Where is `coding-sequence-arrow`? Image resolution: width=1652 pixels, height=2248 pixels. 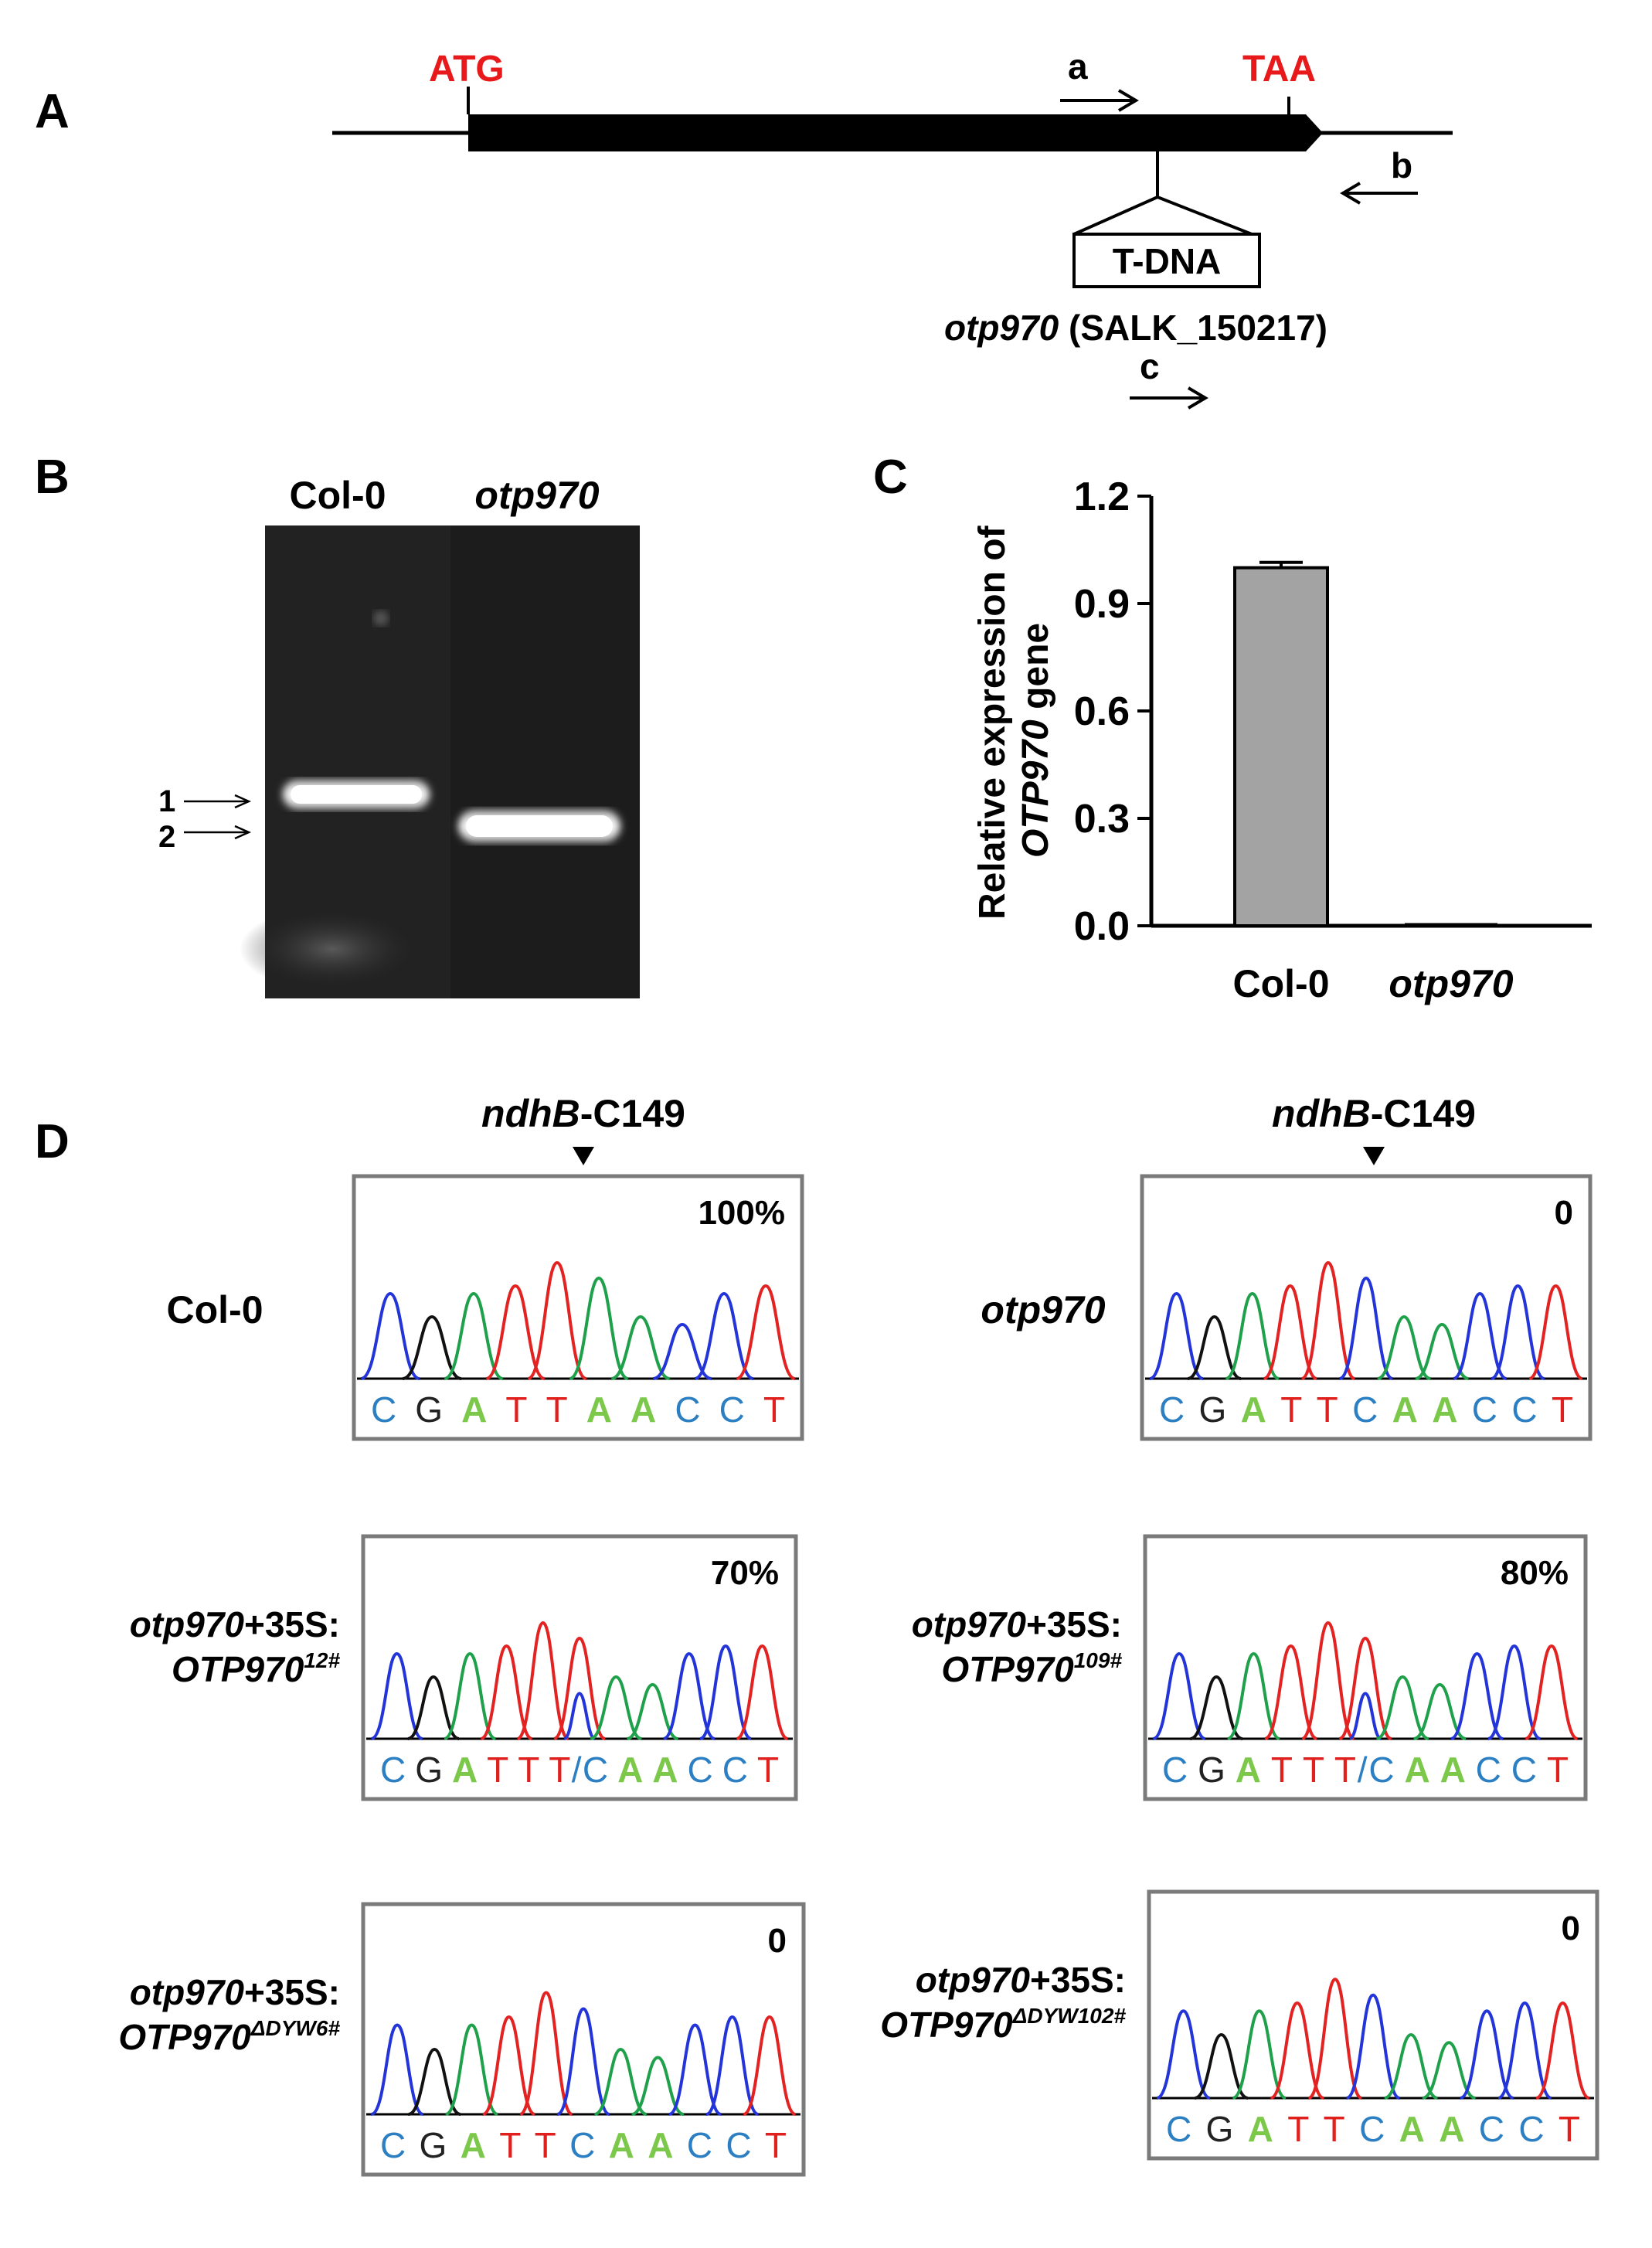
coding-sequence-arrow is located at coordinates (895, 132).